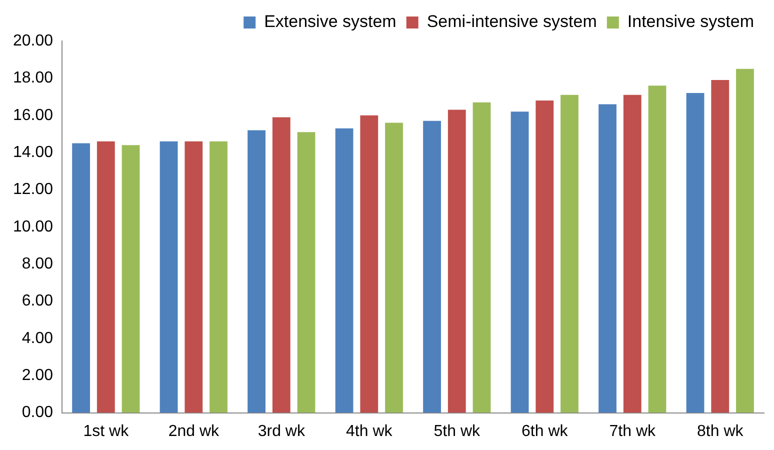 Image resolution: width=774 pixels, height=450 pixels. I want to click on y-tick-label: 16.00, so click(33, 115).